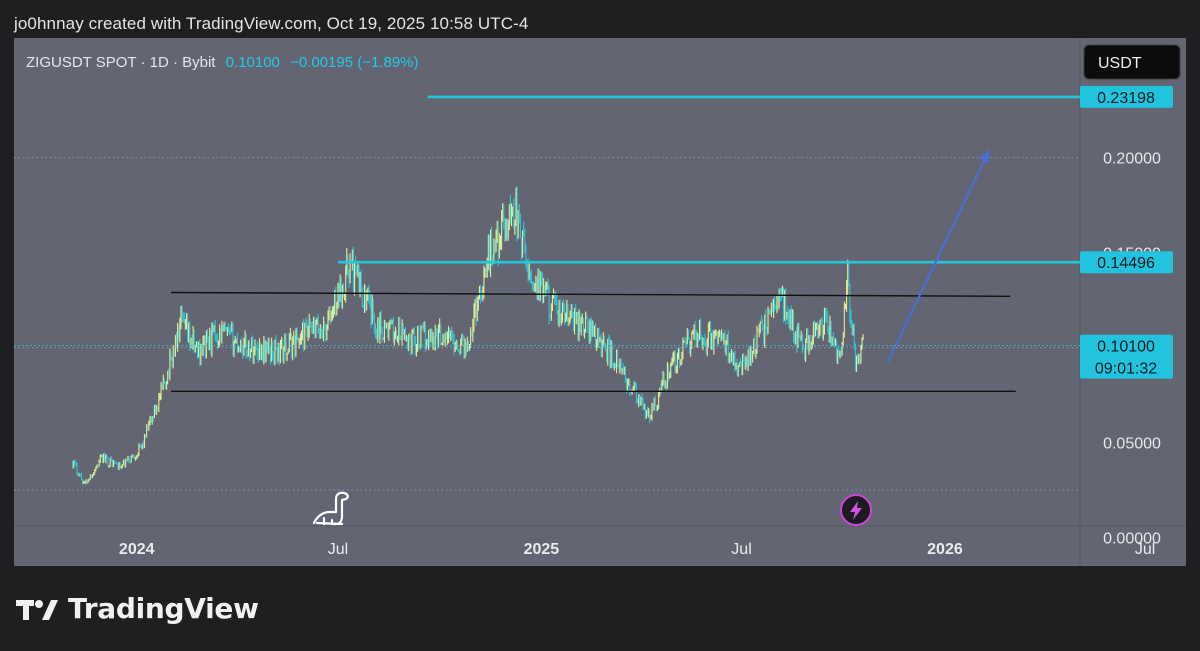 The height and width of the screenshot is (651, 1200). What do you see at coordinates (163, 608) in the screenshot?
I see `tradingview-wordmark: TradingView` at bounding box center [163, 608].